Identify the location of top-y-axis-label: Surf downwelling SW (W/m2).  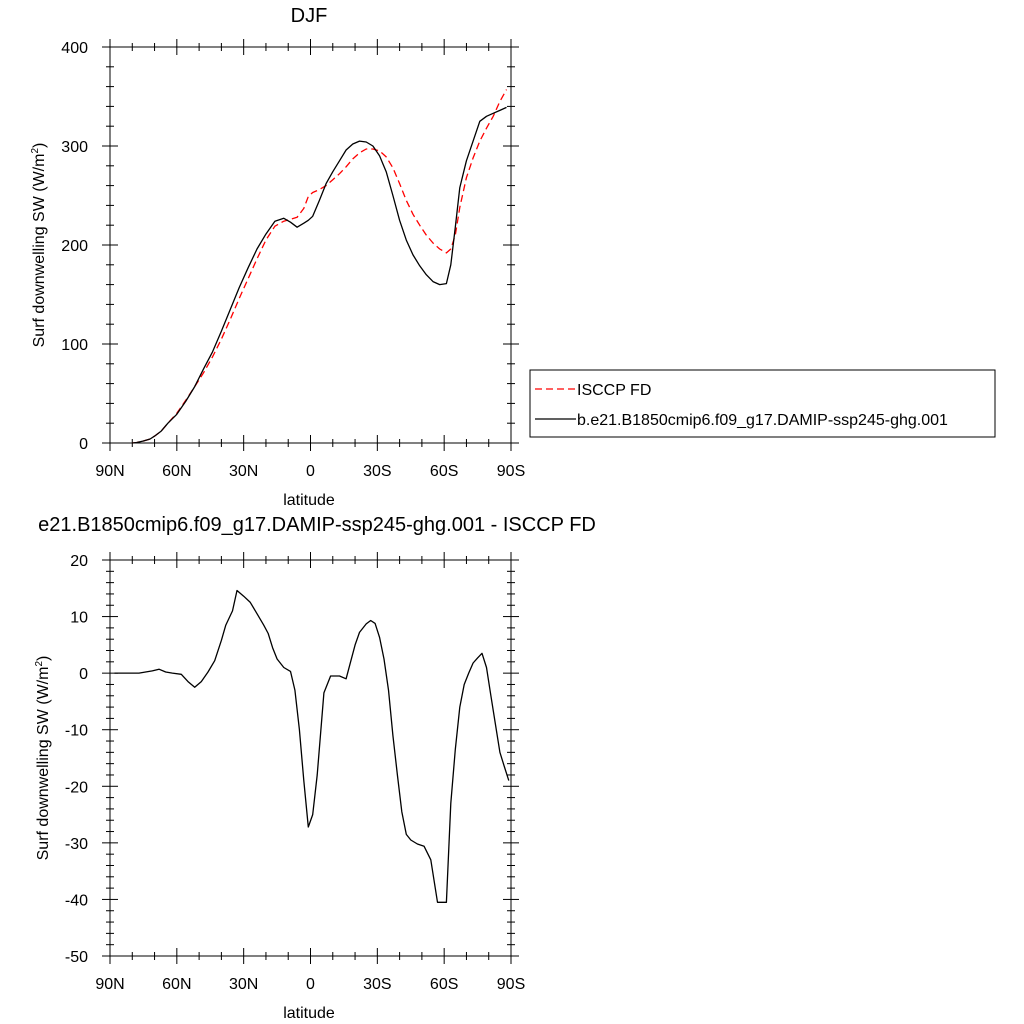
(39, 245).